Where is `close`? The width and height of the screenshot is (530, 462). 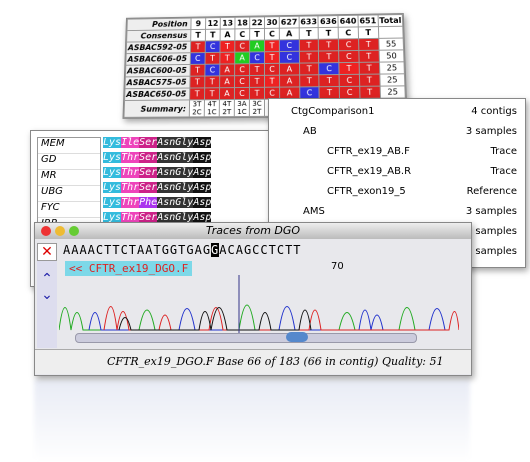
close is located at coordinates (46, 231).